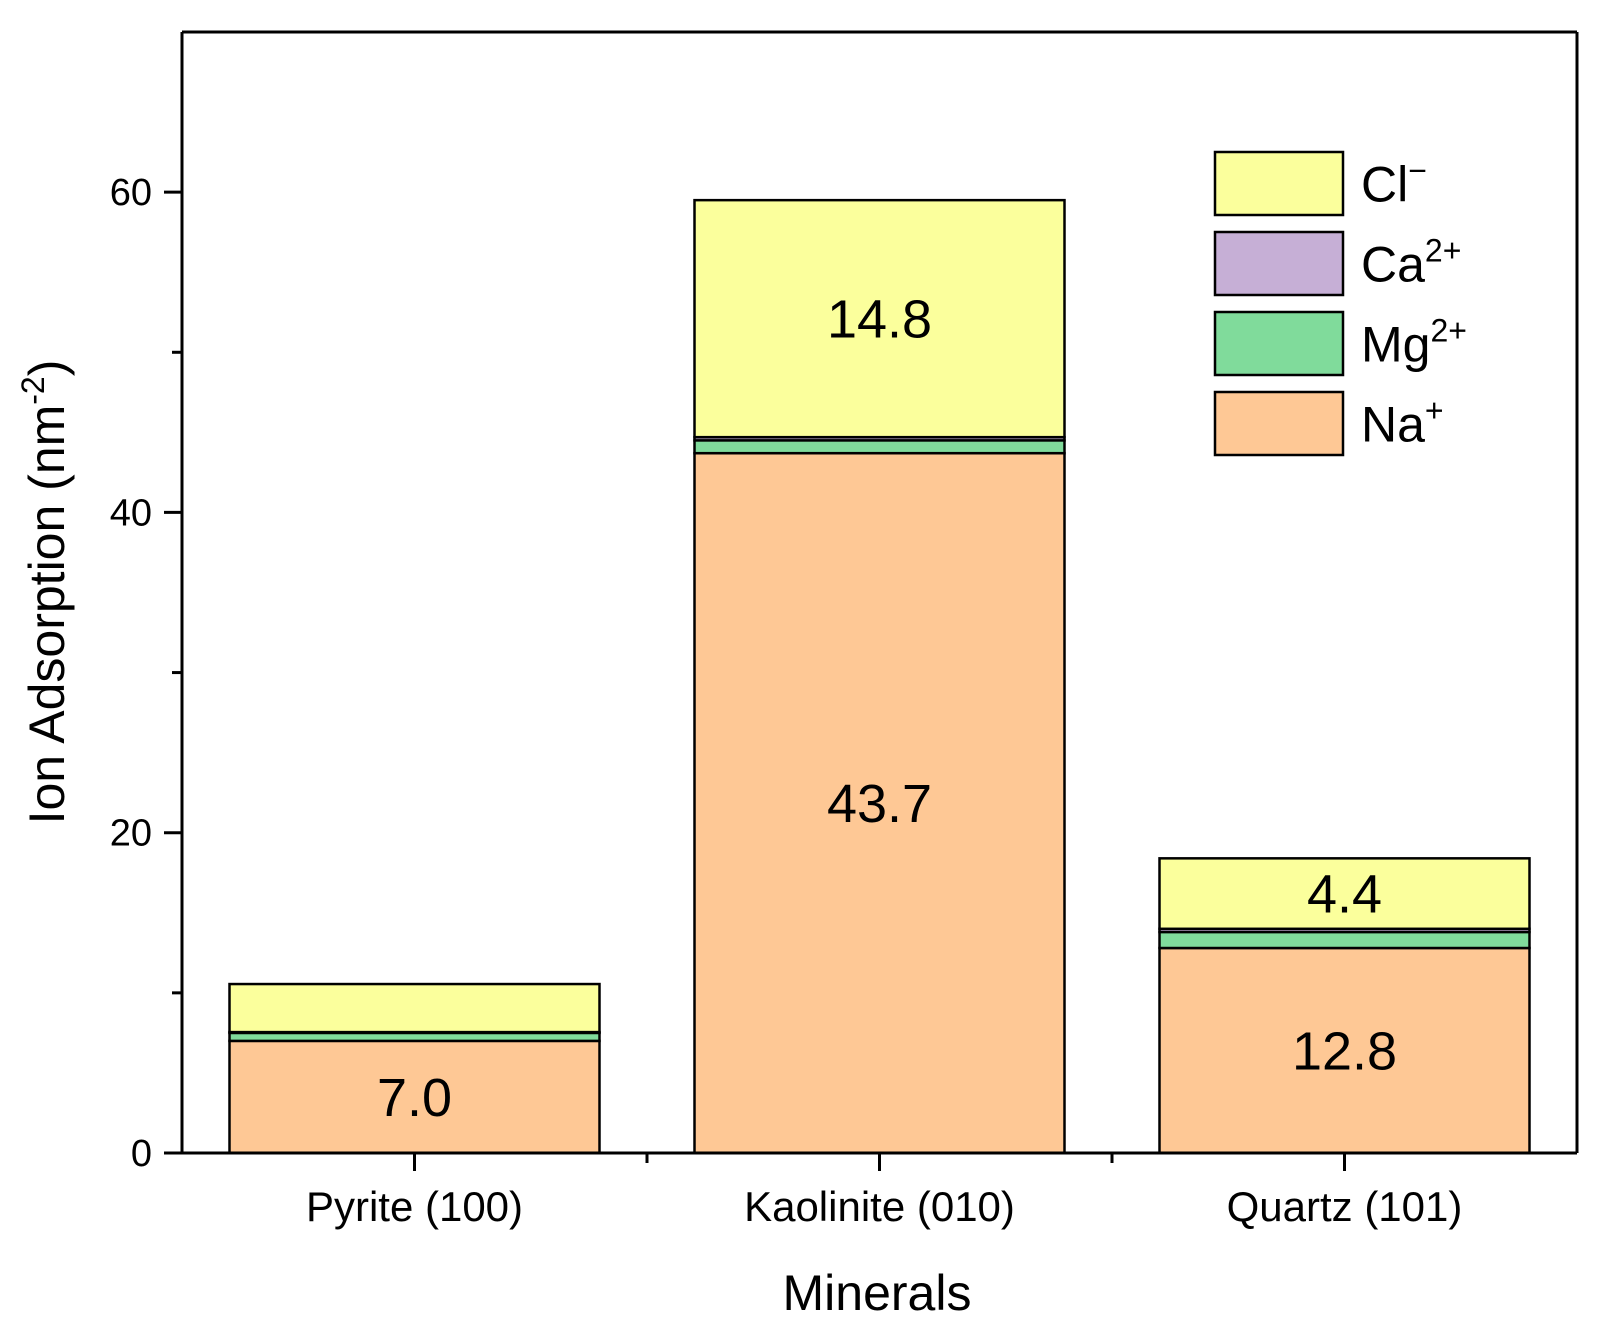 The image size is (1597, 1331). I want to click on legend-label: Mg2+, so click(1414, 343).